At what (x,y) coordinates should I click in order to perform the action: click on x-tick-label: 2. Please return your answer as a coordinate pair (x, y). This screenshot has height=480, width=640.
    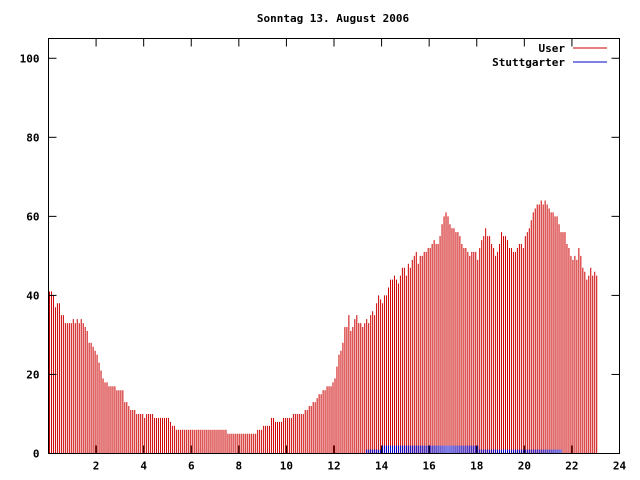
    Looking at the image, I should click on (96, 466).